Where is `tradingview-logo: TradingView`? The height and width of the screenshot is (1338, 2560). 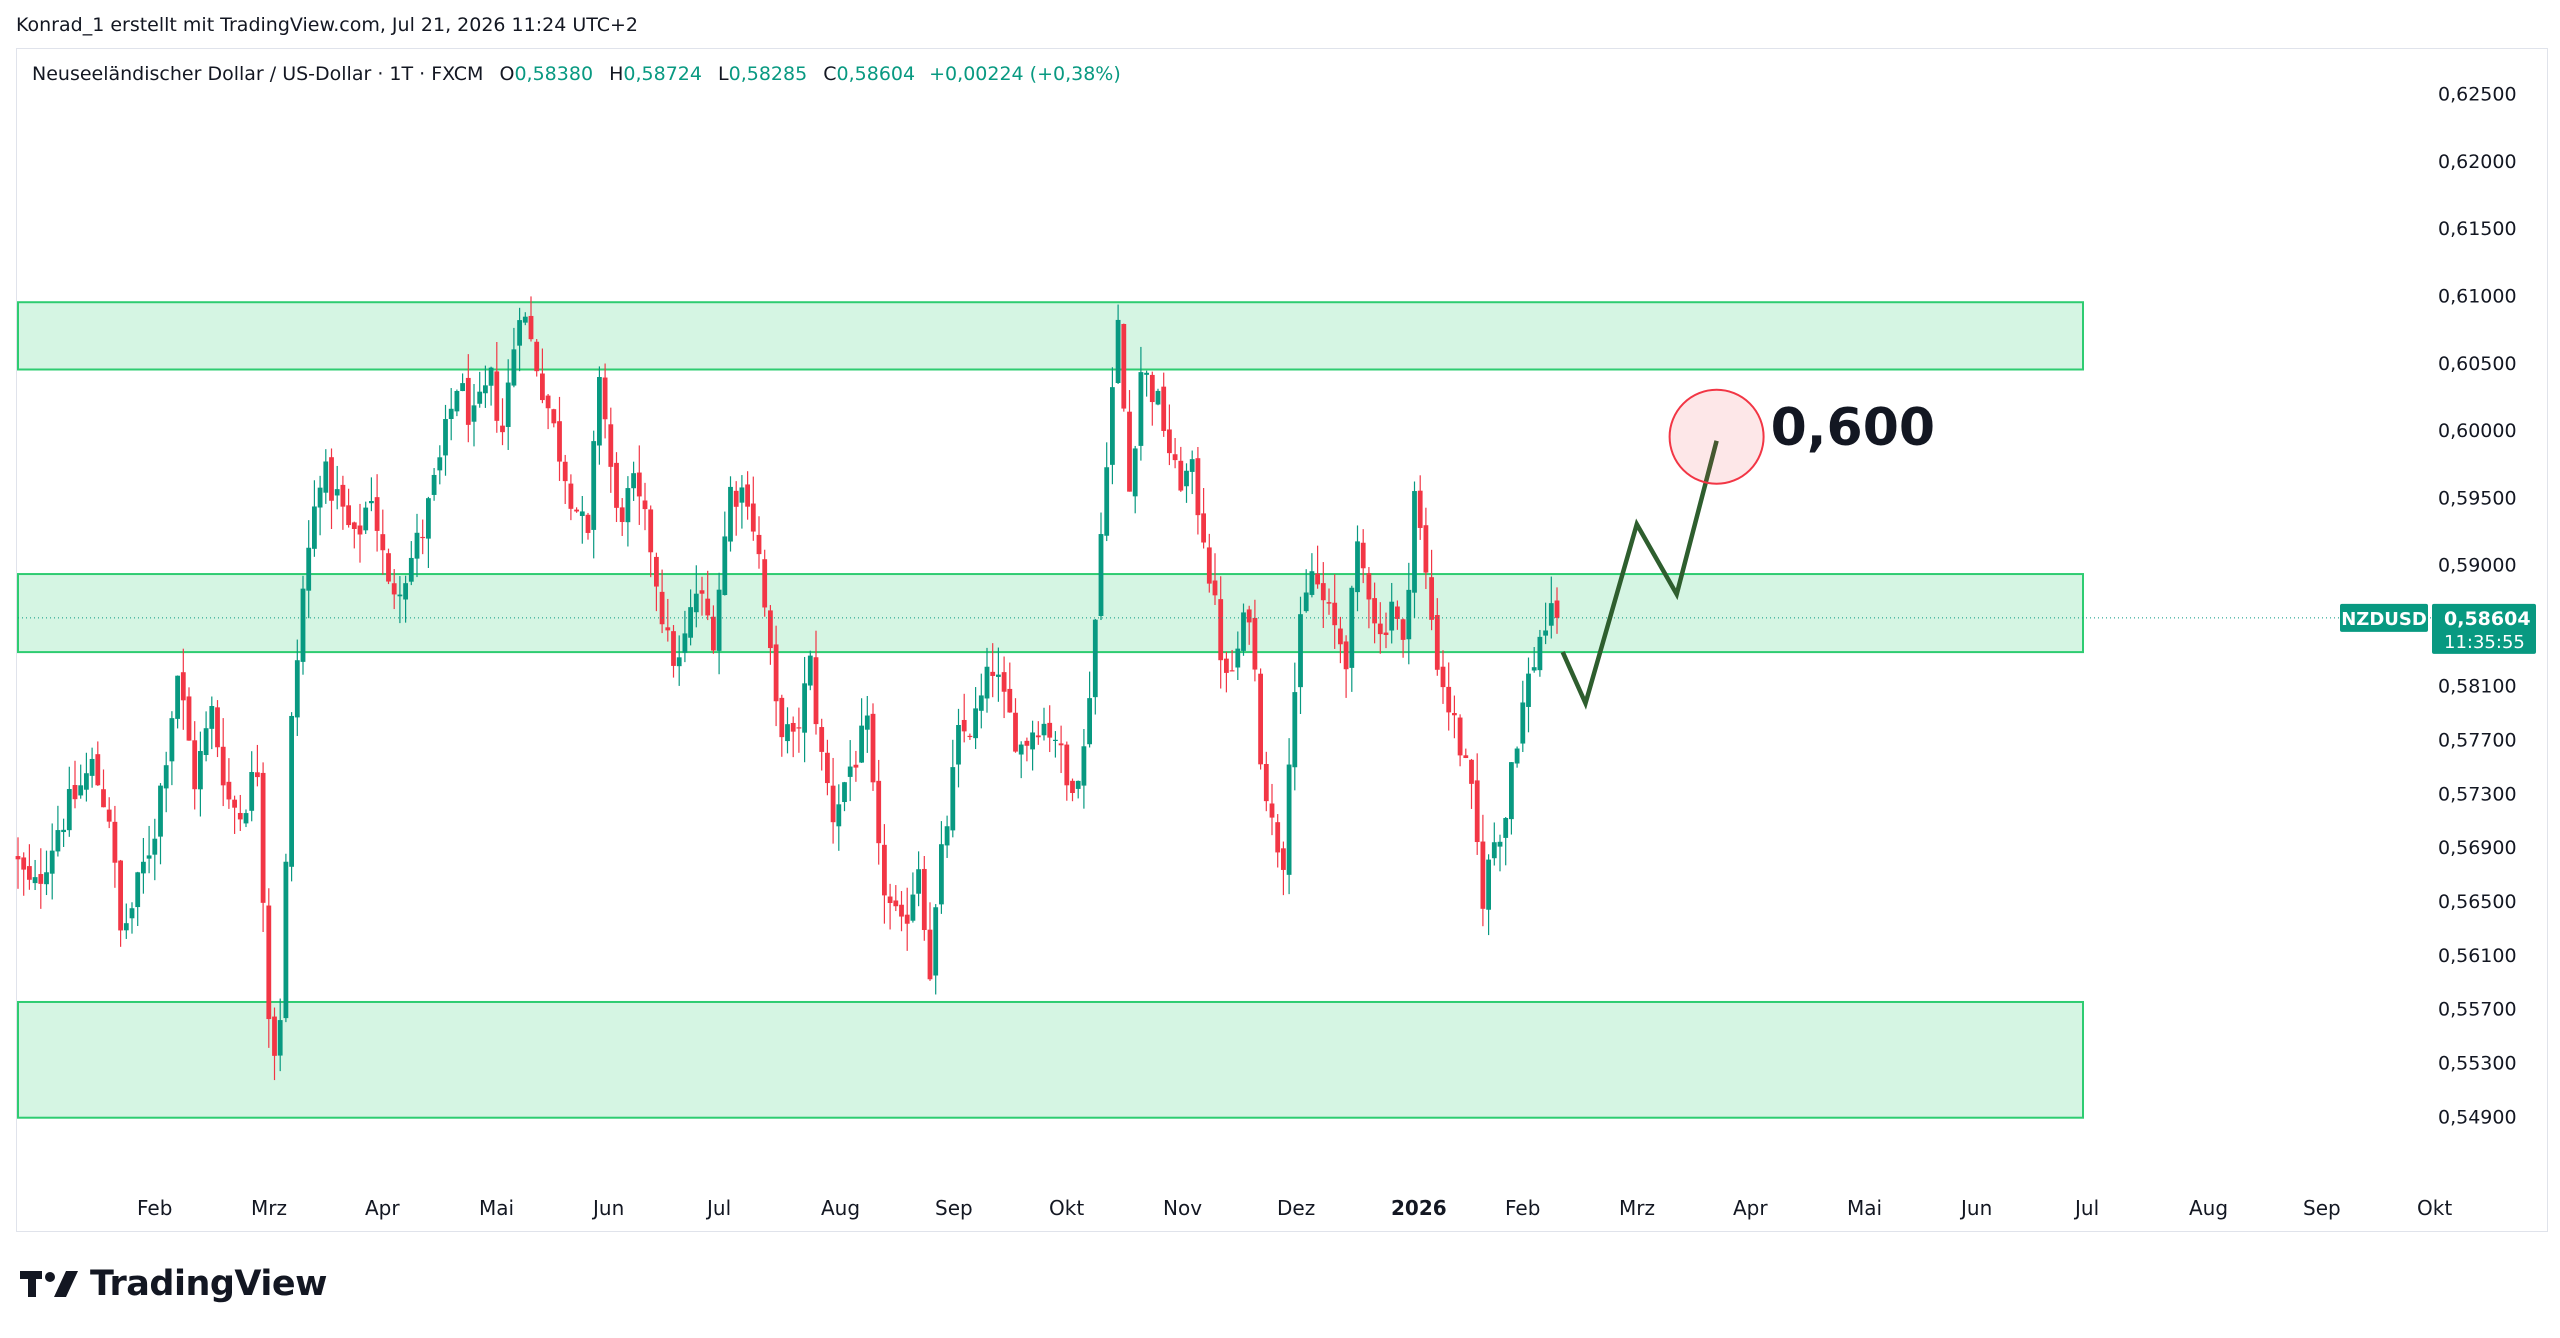 tradingview-logo: TradingView is located at coordinates (173, 1284).